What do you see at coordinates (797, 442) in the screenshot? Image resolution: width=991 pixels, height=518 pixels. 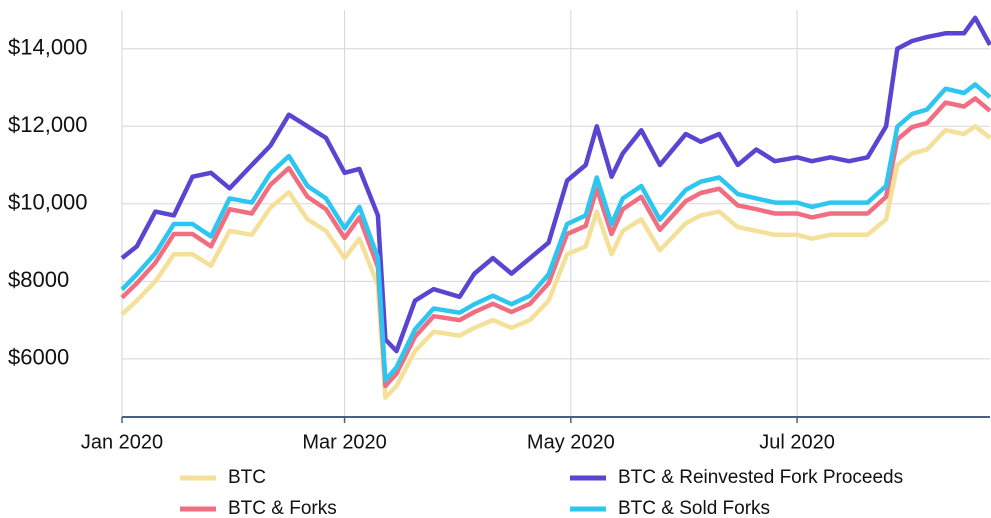 I see `x-tick-label: Jul 2020` at bounding box center [797, 442].